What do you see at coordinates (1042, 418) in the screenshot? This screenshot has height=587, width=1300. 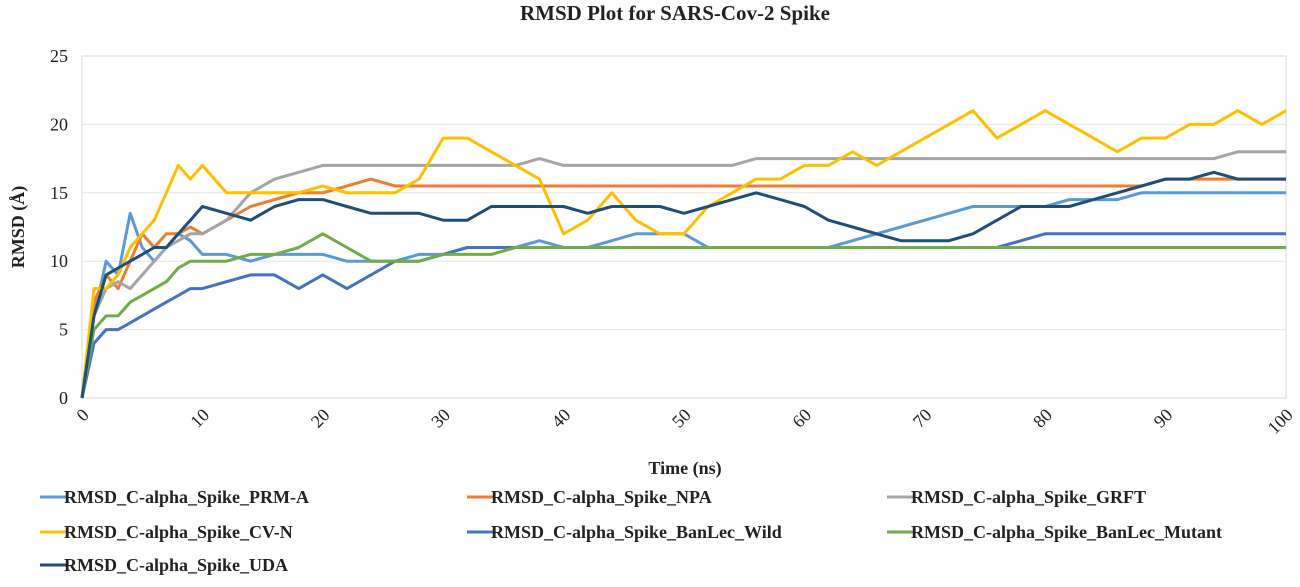 I see `x-tick-label: 80` at bounding box center [1042, 418].